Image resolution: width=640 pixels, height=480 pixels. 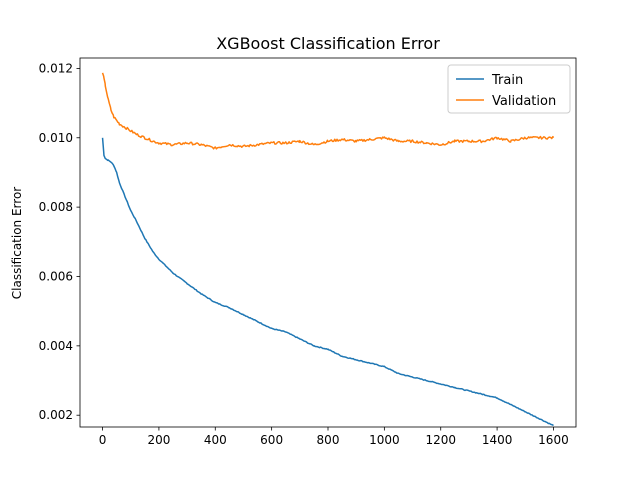 I want to click on x-tick-label: 1400, so click(x=497, y=440).